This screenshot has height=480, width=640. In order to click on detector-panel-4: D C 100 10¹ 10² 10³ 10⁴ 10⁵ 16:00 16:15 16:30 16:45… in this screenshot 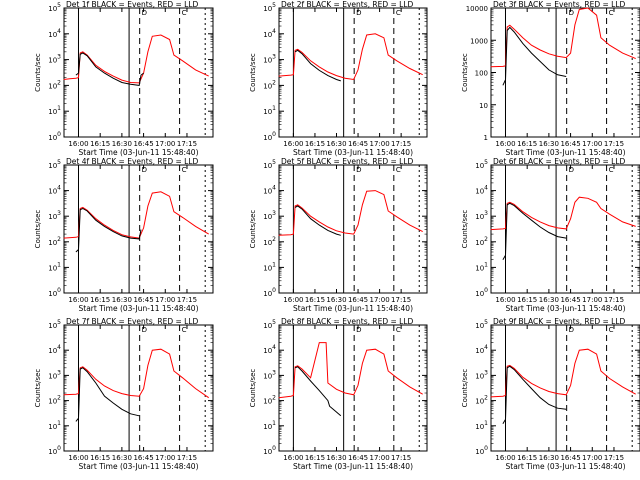, I will do `click(124, 235)`.